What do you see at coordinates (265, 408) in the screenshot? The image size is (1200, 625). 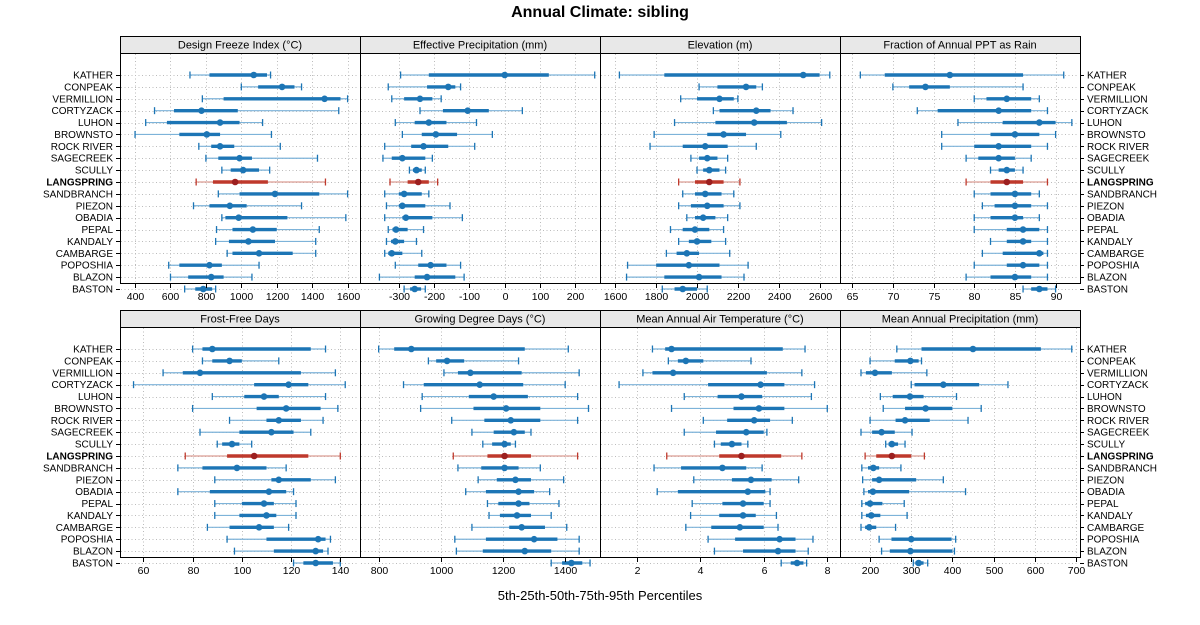 I see `percentile-row-frost-free-days-brownsto` at bounding box center [265, 408].